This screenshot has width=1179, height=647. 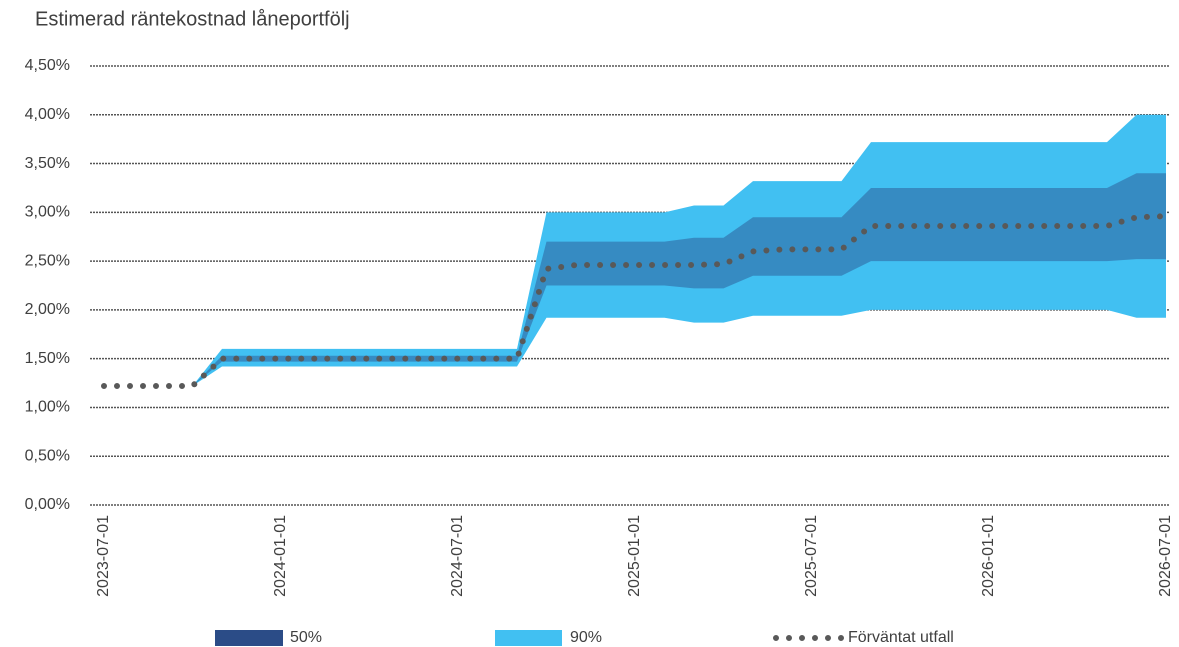 I want to click on x-tick-label: 2024-07-01, so click(x=457, y=556).